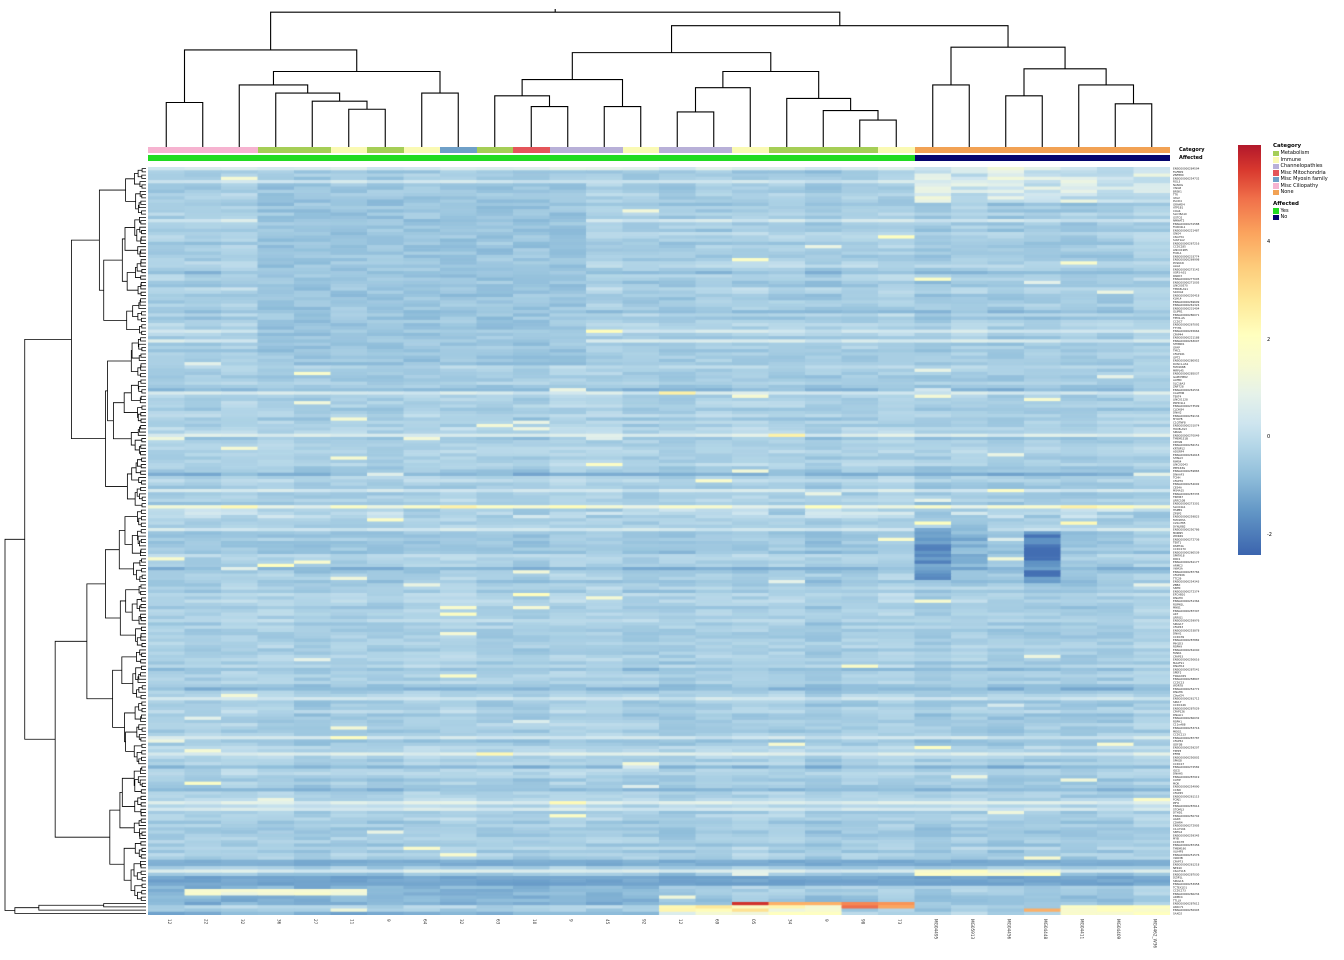  What do you see at coordinates (1186, 874) in the screenshot?
I see `row-label: ENSG00000287030` at bounding box center [1186, 874].